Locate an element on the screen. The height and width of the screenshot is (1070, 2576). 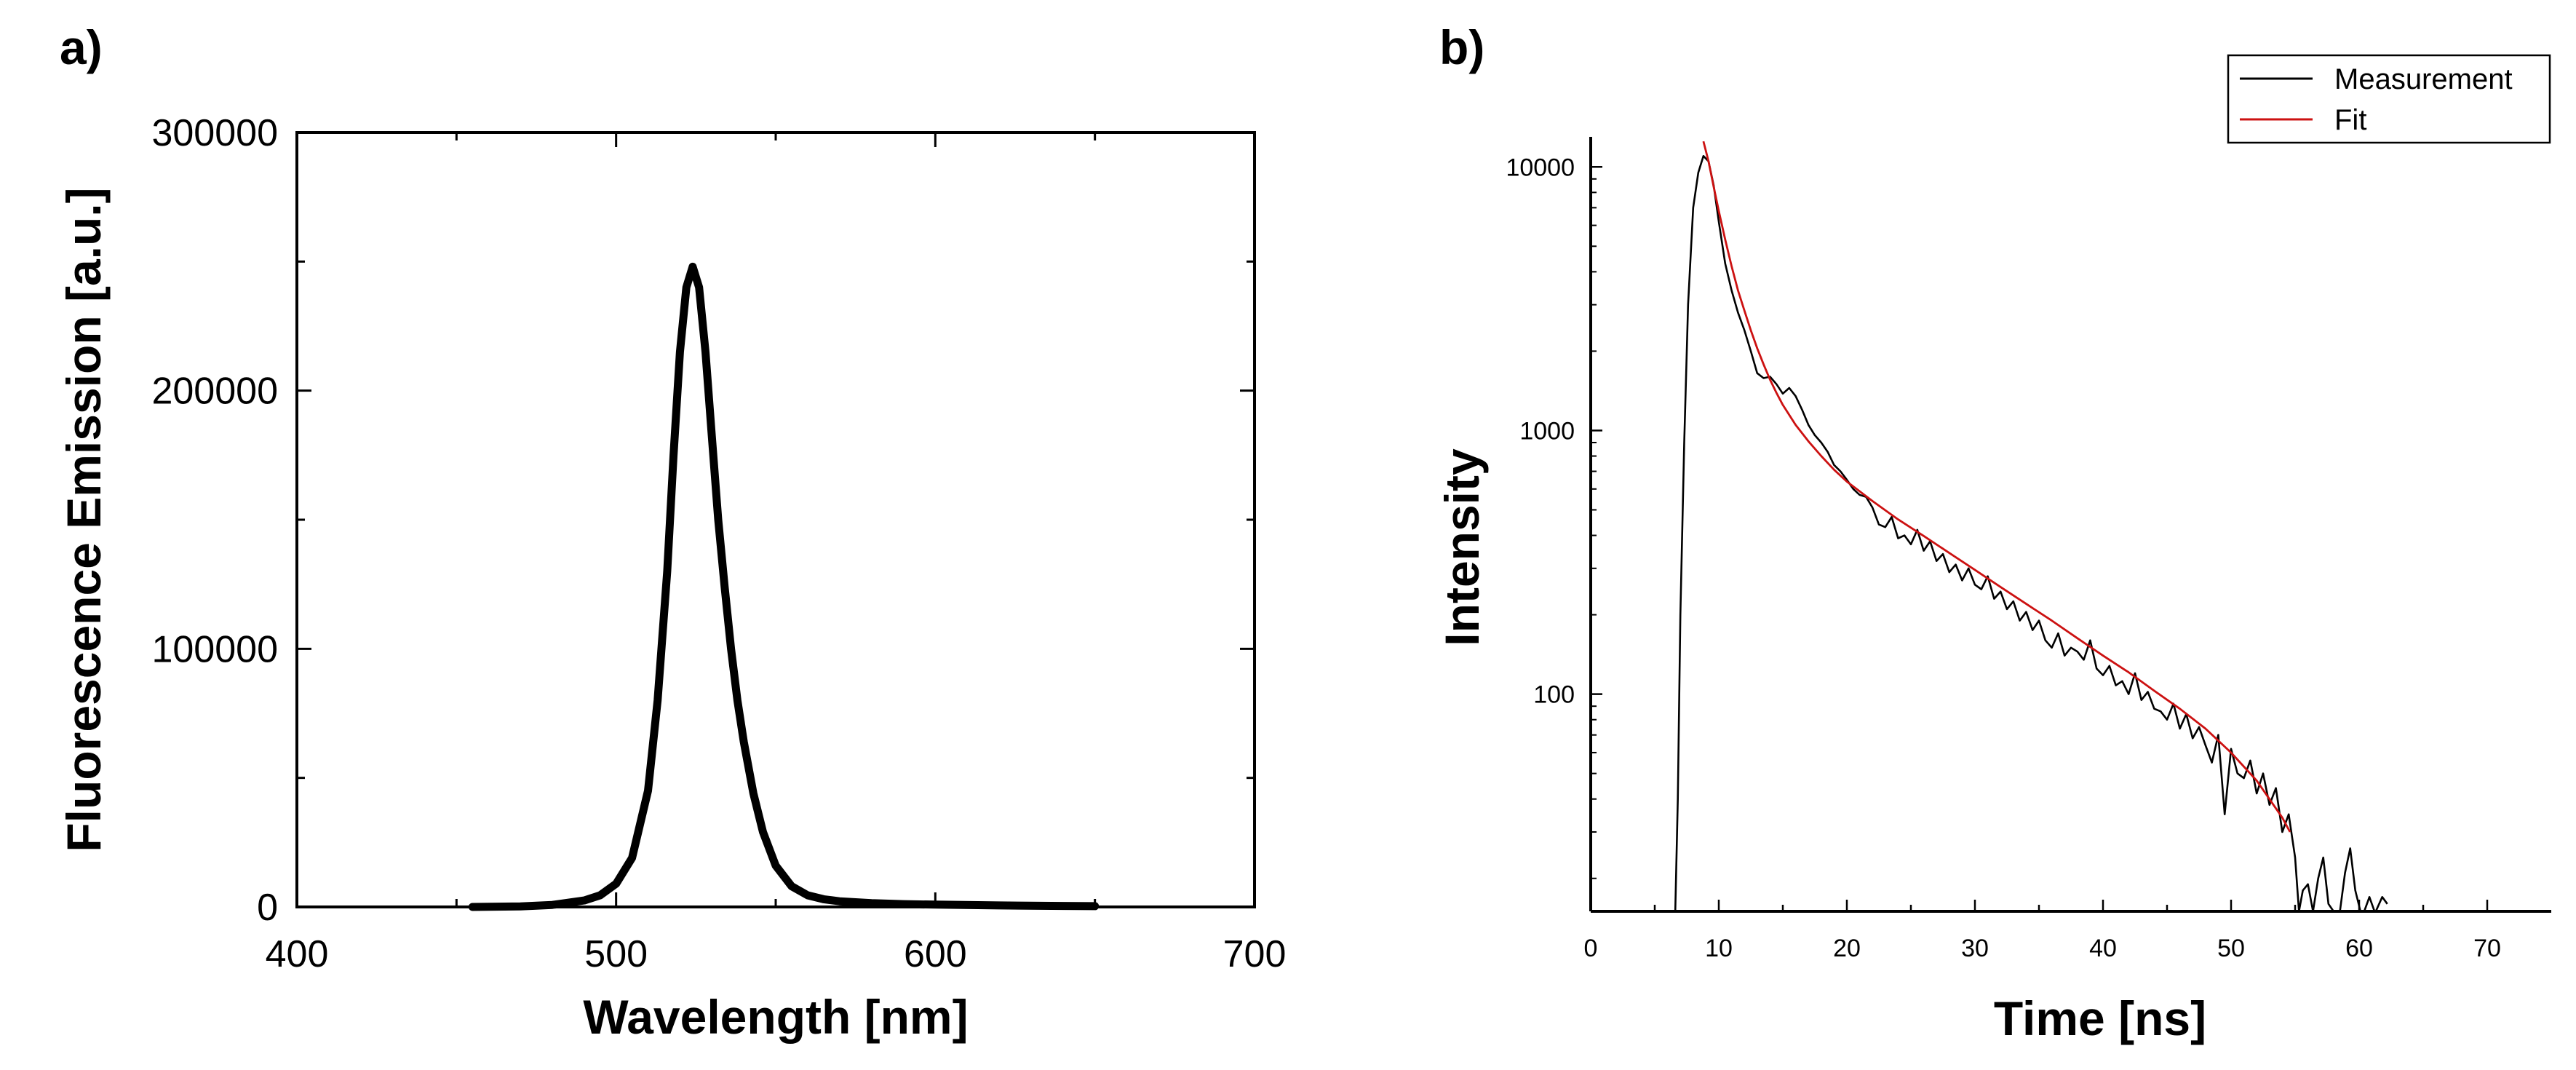
b-x-tick-label: 30 is located at coordinates (1975, 948).